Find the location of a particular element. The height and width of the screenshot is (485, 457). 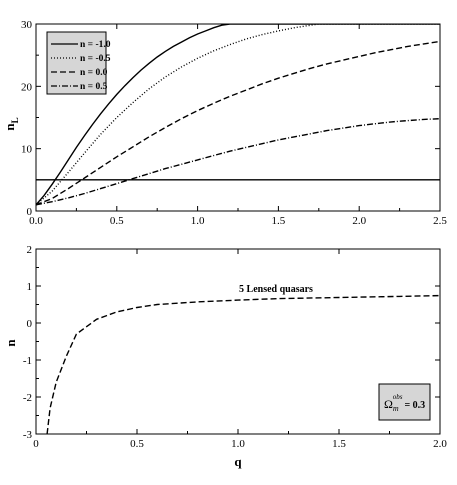

top-y-axis-label-sub: L is located at coordinates (15, 120).